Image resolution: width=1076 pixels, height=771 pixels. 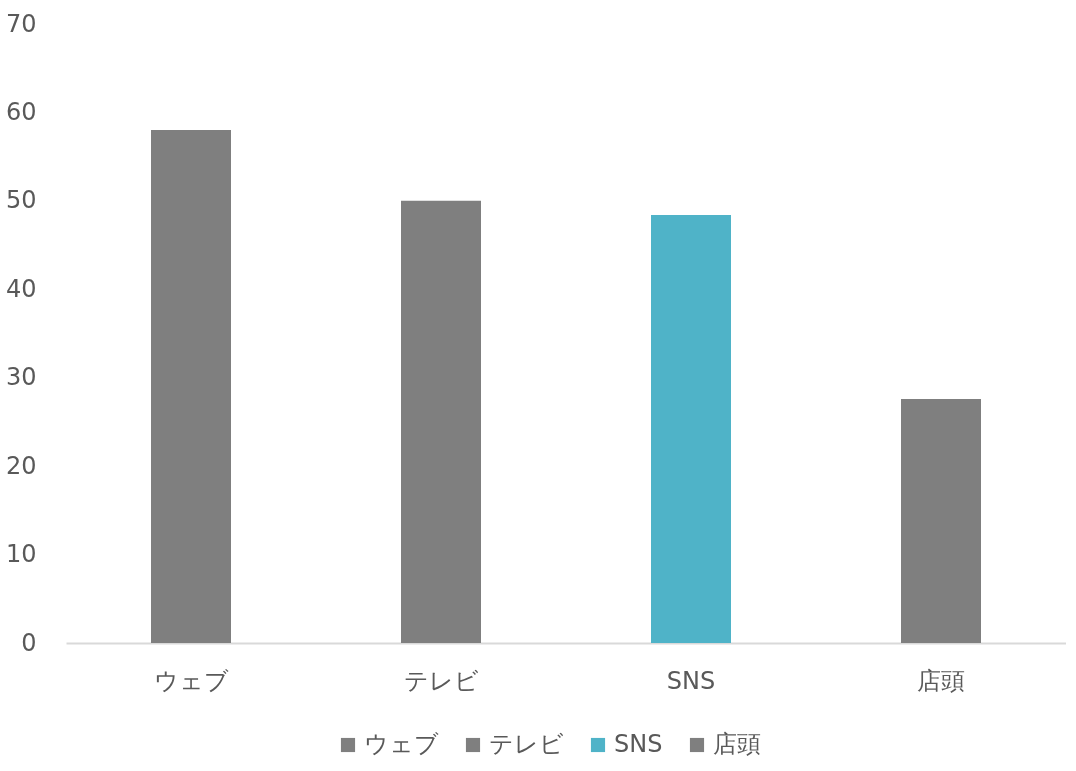 What do you see at coordinates (21, 554) in the screenshot?
I see `y-tick-label: 10` at bounding box center [21, 554].